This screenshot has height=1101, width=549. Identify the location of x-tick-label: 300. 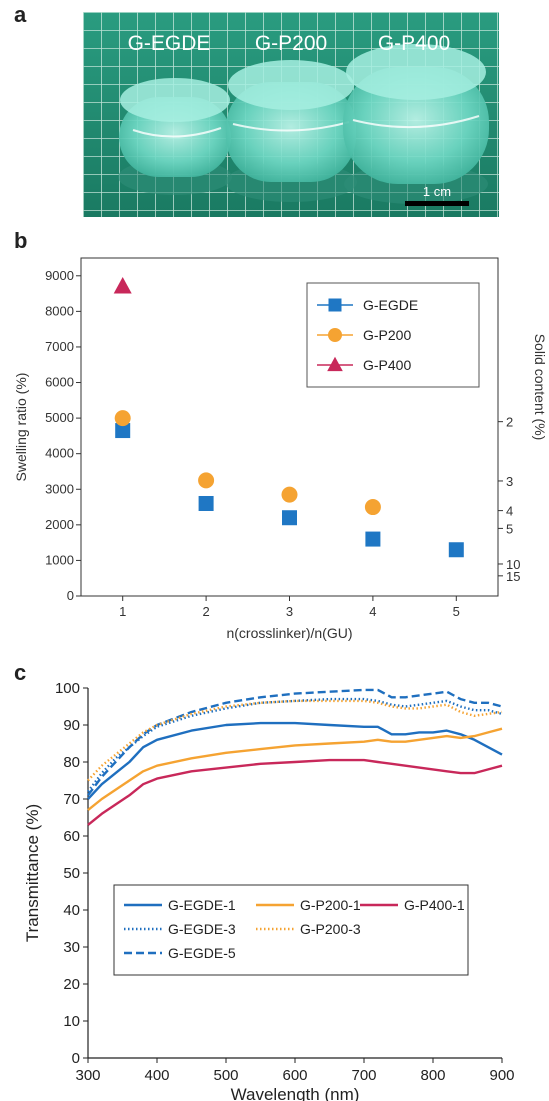
(87, 1075).